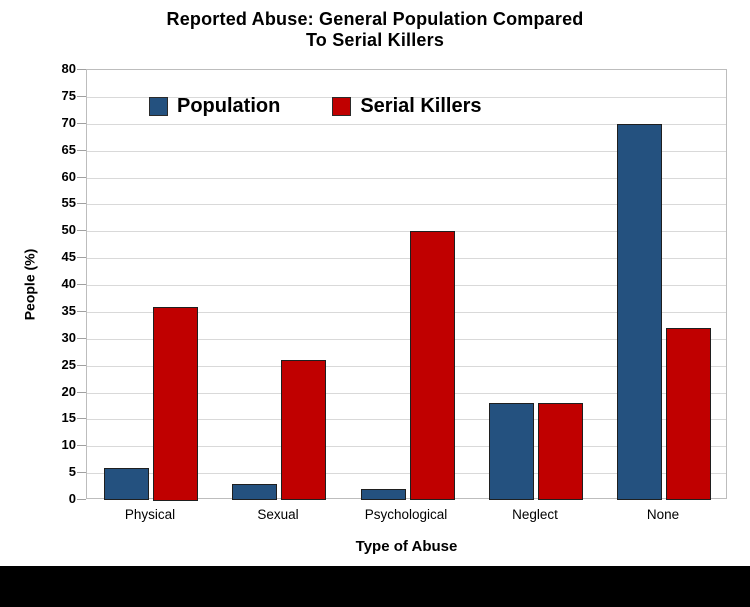 The width and height of the screenshot is (750, 607). I want to click on x-tick-label-sexual: Sexual, so click(278, 514).